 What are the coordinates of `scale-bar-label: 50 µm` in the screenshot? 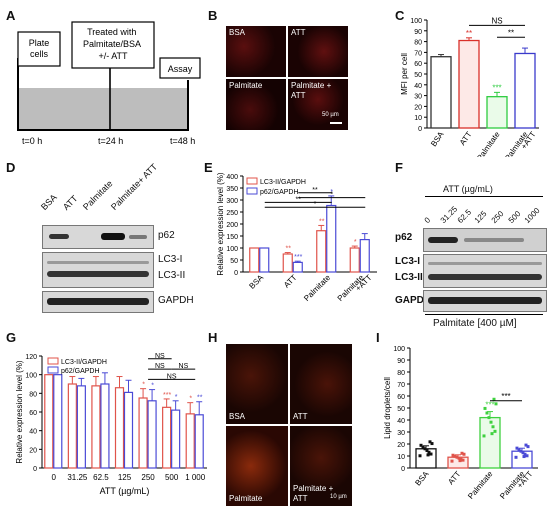 It's located at (330, 115).